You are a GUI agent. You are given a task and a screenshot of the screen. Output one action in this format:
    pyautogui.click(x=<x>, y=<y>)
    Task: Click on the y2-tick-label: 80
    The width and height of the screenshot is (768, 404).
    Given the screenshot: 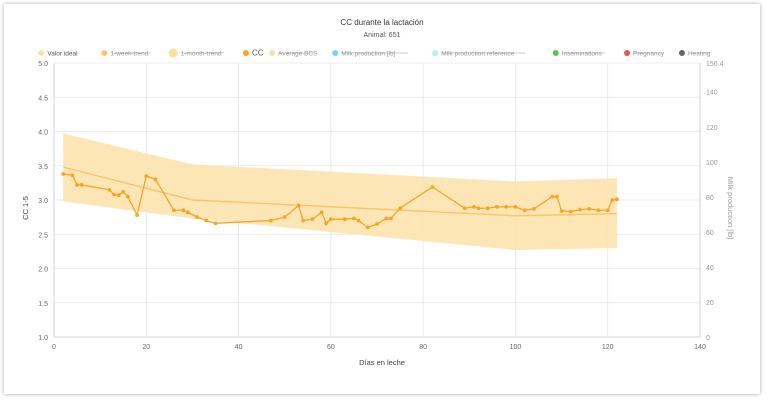 What is the action you would take?
    pyautogui.click(x=710, y=198)
    